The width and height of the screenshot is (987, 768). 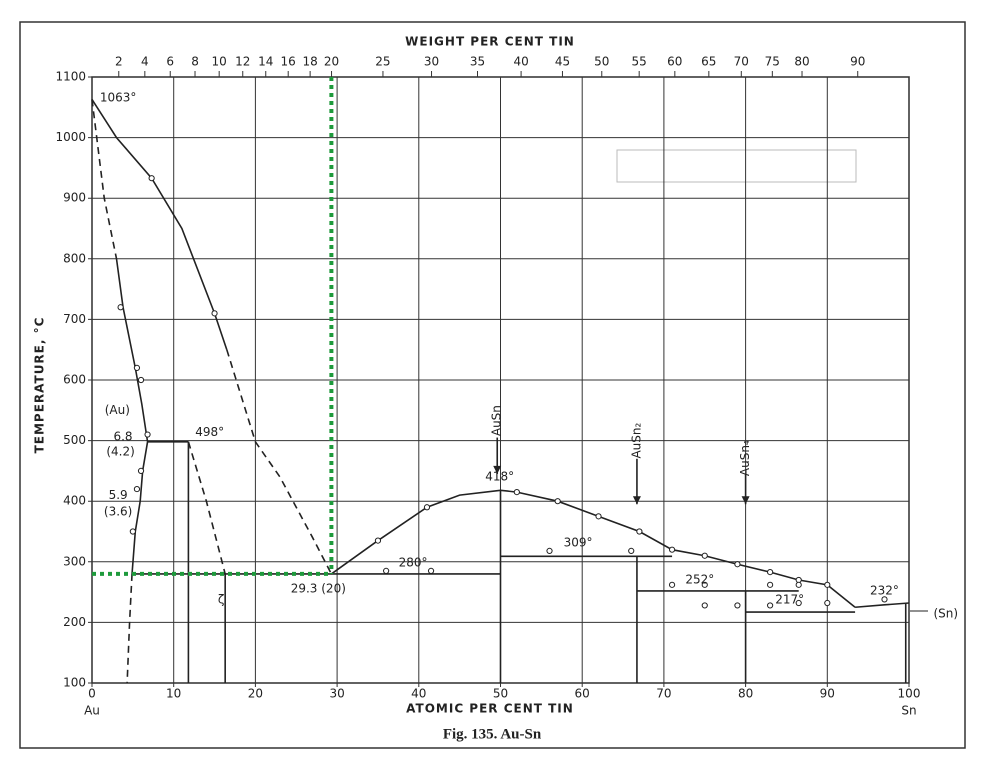 I want to click on y-tick-label: 500, so click(x=74, y=440).